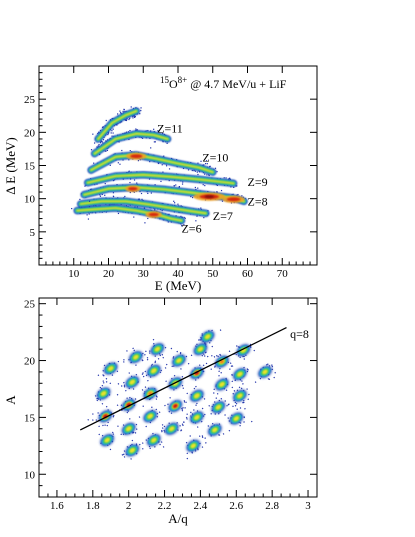 Image resolution: width=415 pixels, height=537 pixels. What do you see at coordinates (10, 400) in the screenshot?
I see `bottom-y-axis-title: A` at bounding box center [10, 400].